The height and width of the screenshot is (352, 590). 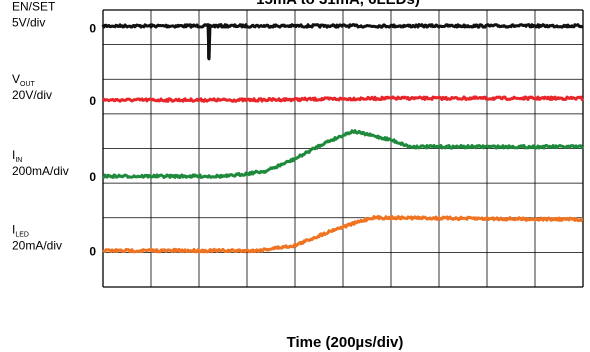 What do you see at coordinates (343, 154) in the screenshot?
I see `trace-iin` at bounding box center [343, 154].